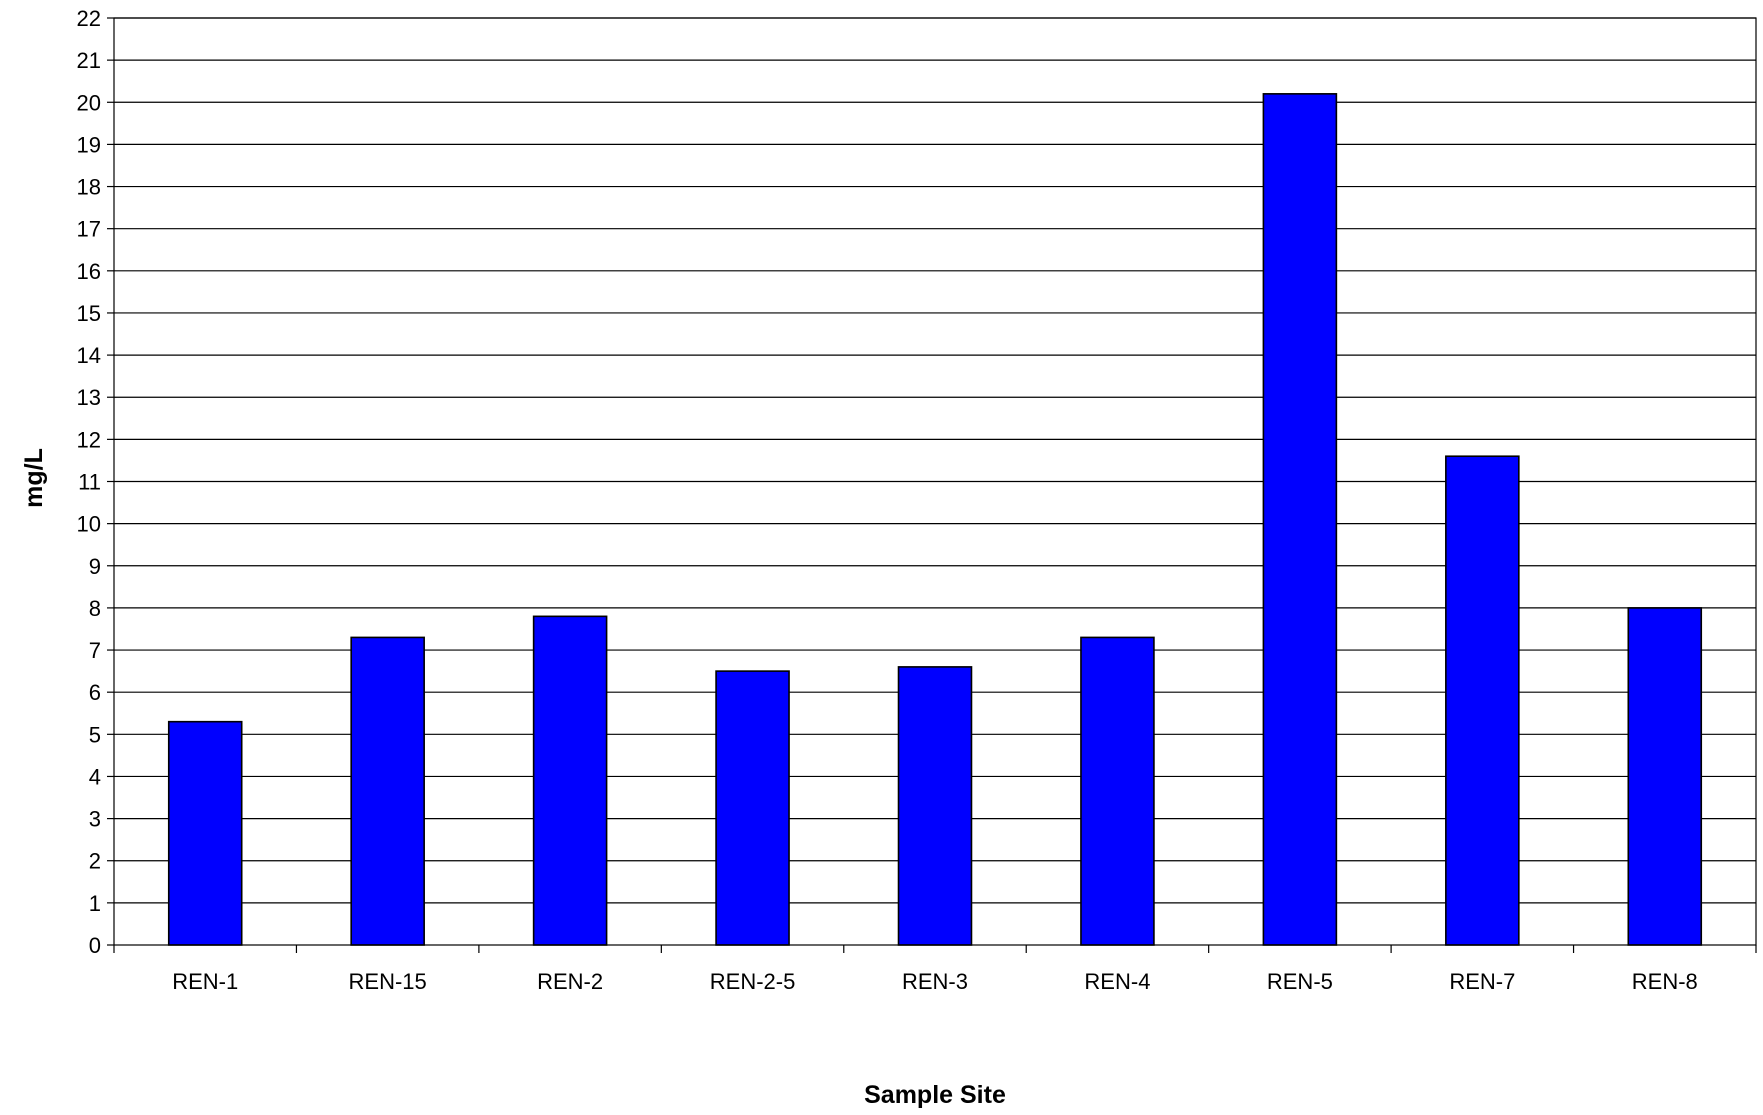 The width and height of the screenshot is (1763, 1115). I want to click on x-tick-label: REN-4, so click(1117, 981).